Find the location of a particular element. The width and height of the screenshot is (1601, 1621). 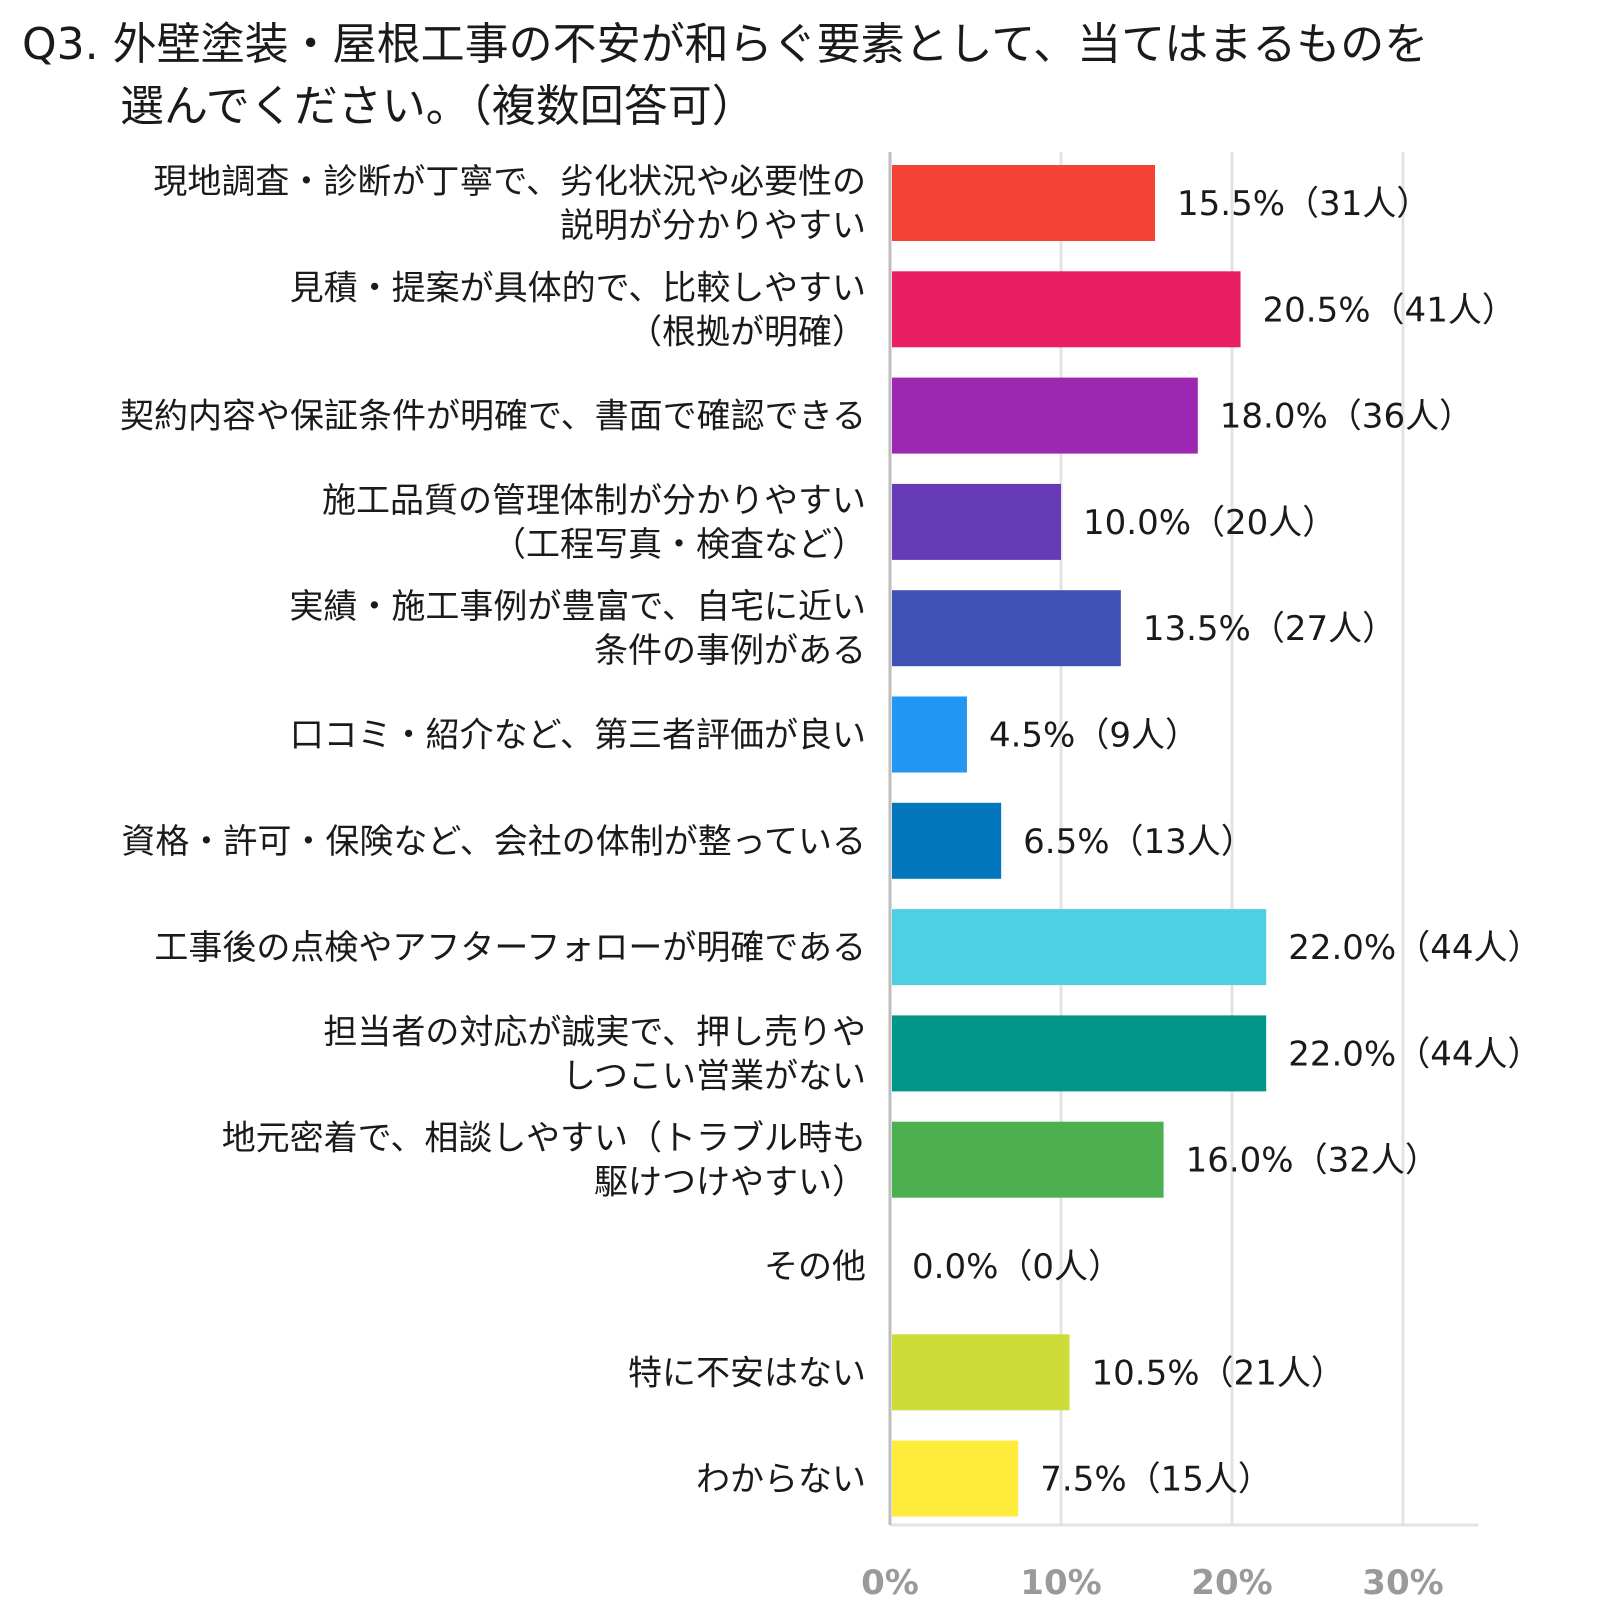

category-label: 工事後の点検やアフターフォローが明確である is located at coordinates (510, 948).